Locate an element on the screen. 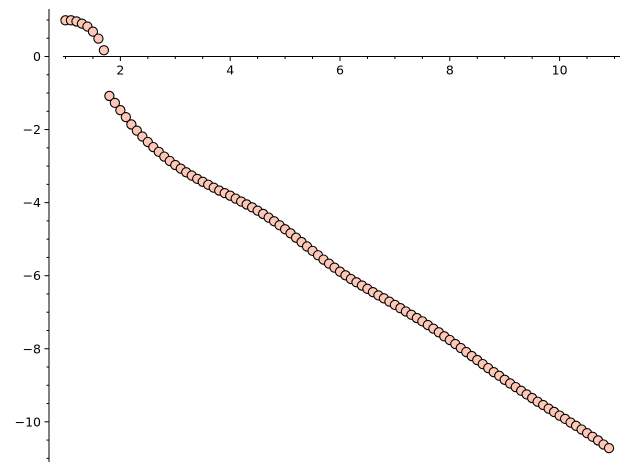  y-tick-label: 0 is located at coordinates (37, 56).